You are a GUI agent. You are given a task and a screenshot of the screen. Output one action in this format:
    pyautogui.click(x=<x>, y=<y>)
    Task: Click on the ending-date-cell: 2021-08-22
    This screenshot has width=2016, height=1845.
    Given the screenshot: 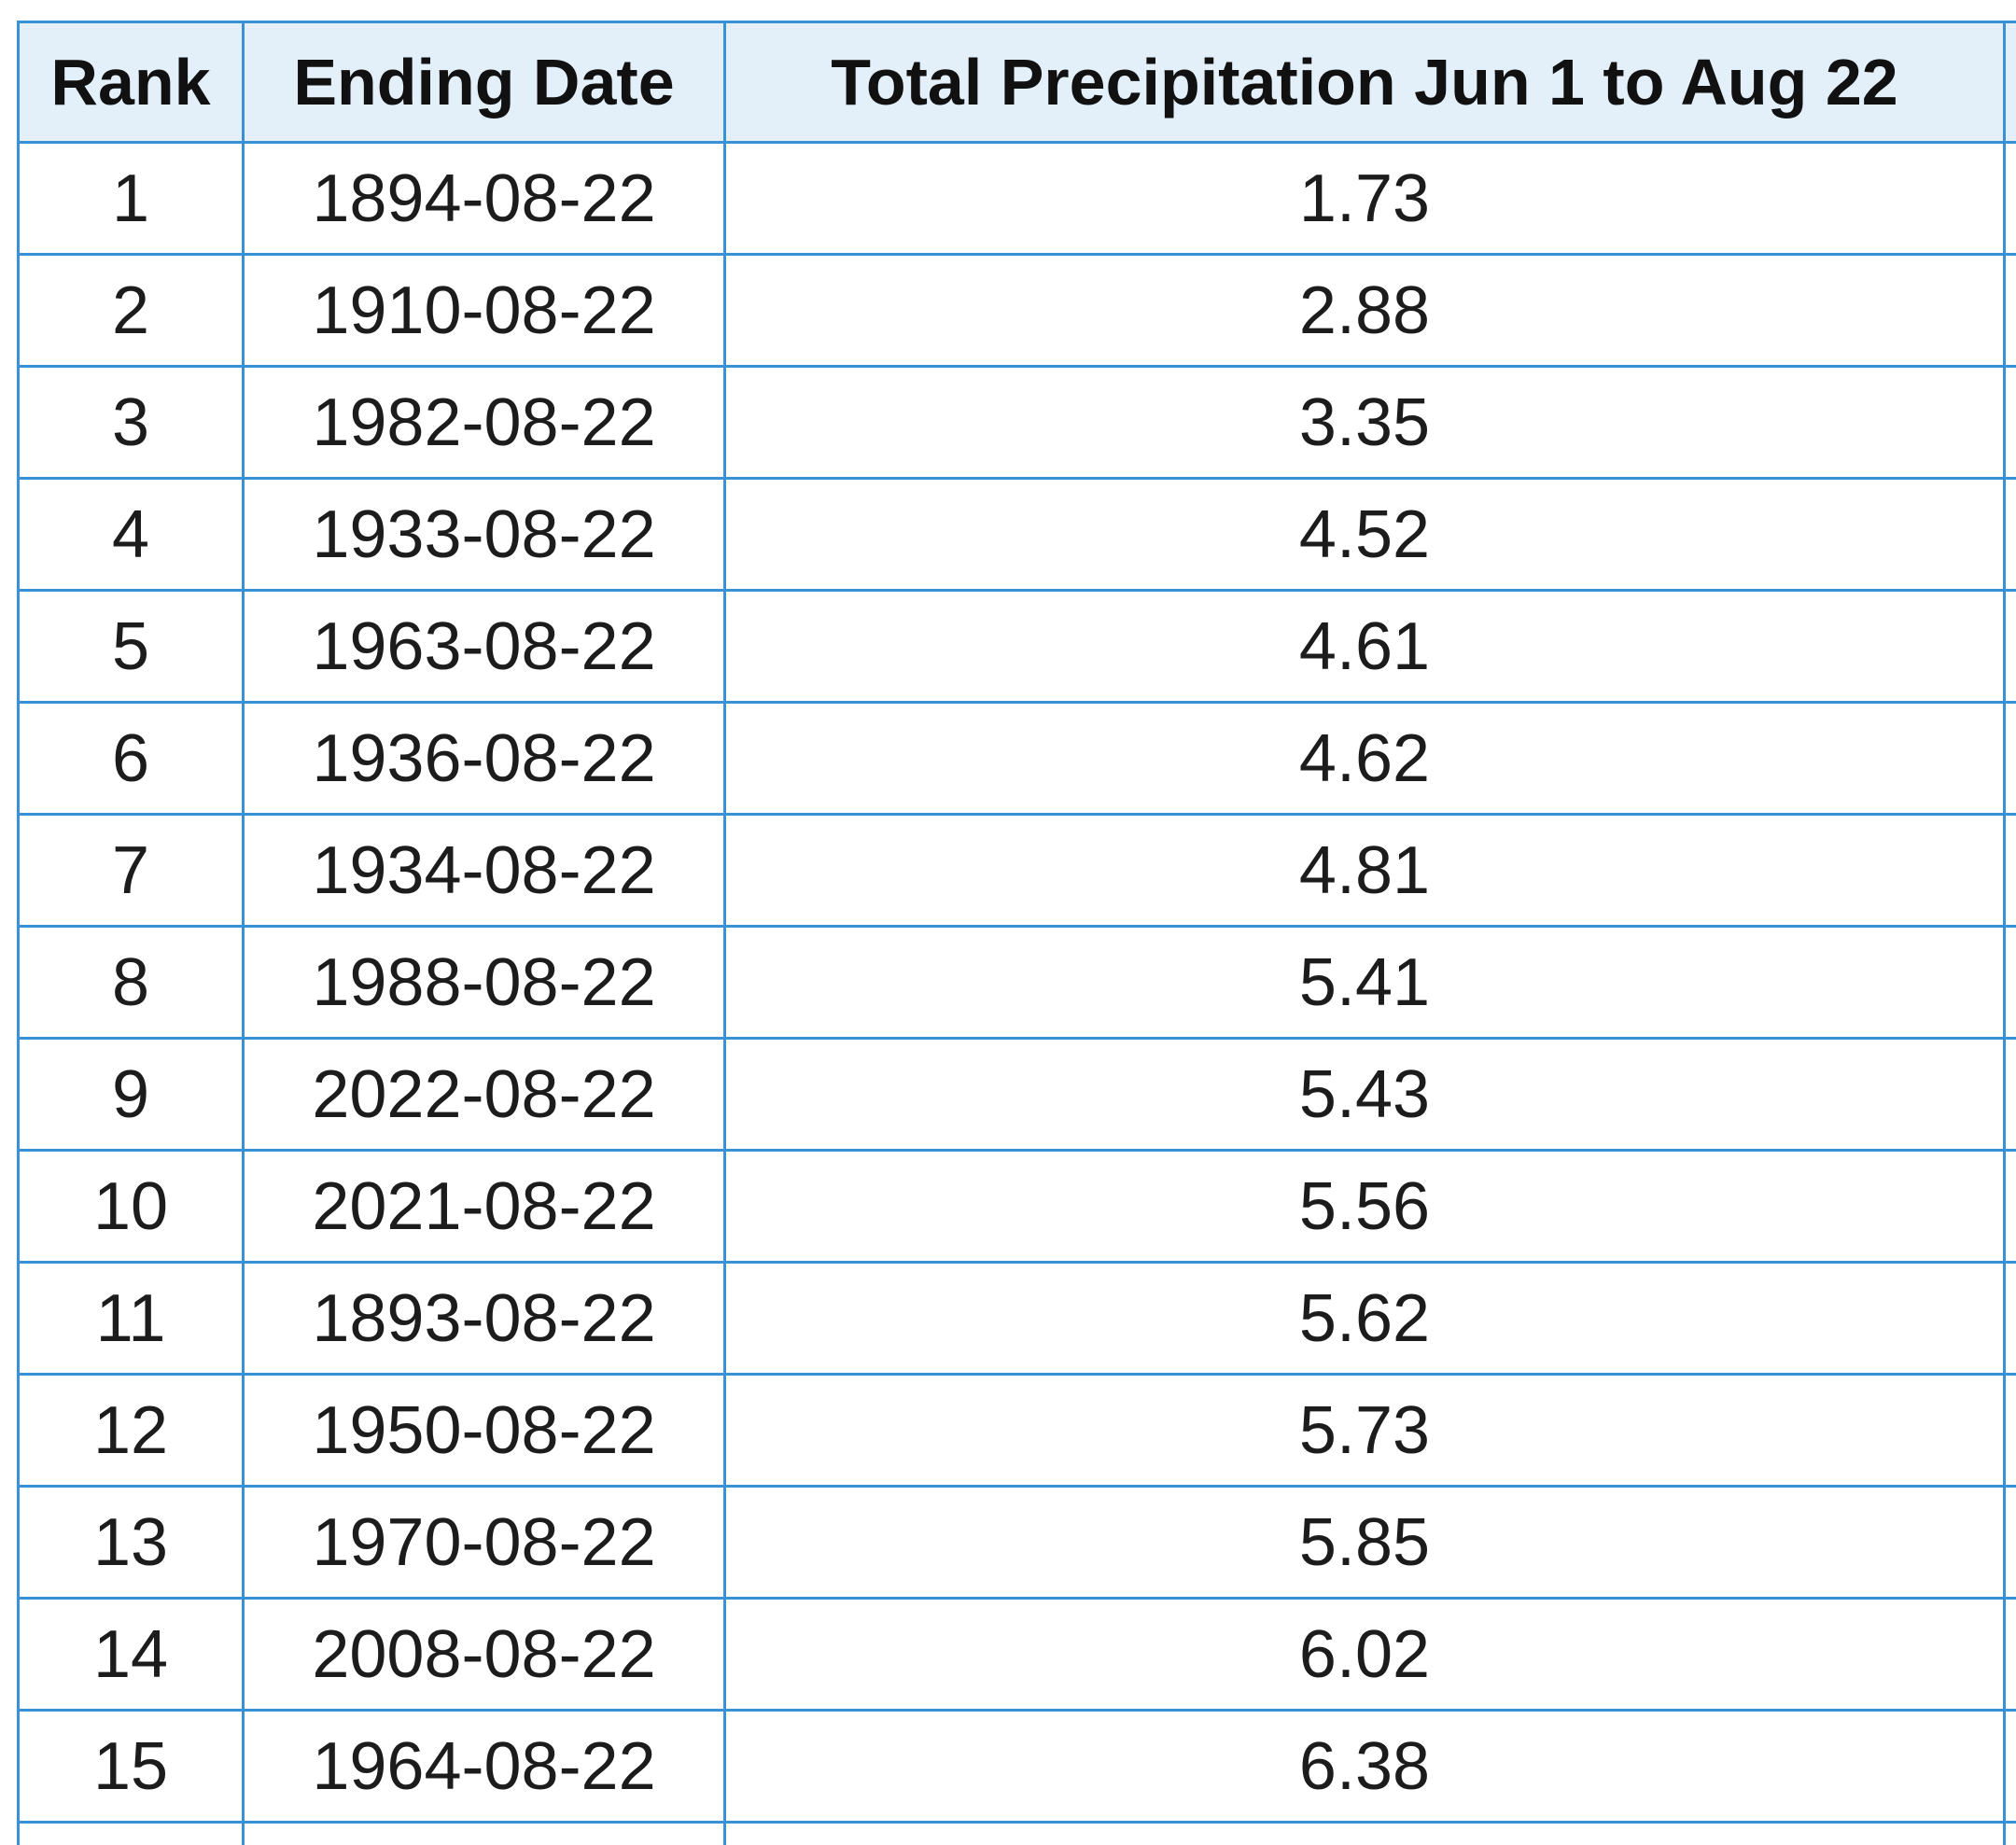 What is the action you would take?
    pyautogui.click(x=484, y=1206)
    